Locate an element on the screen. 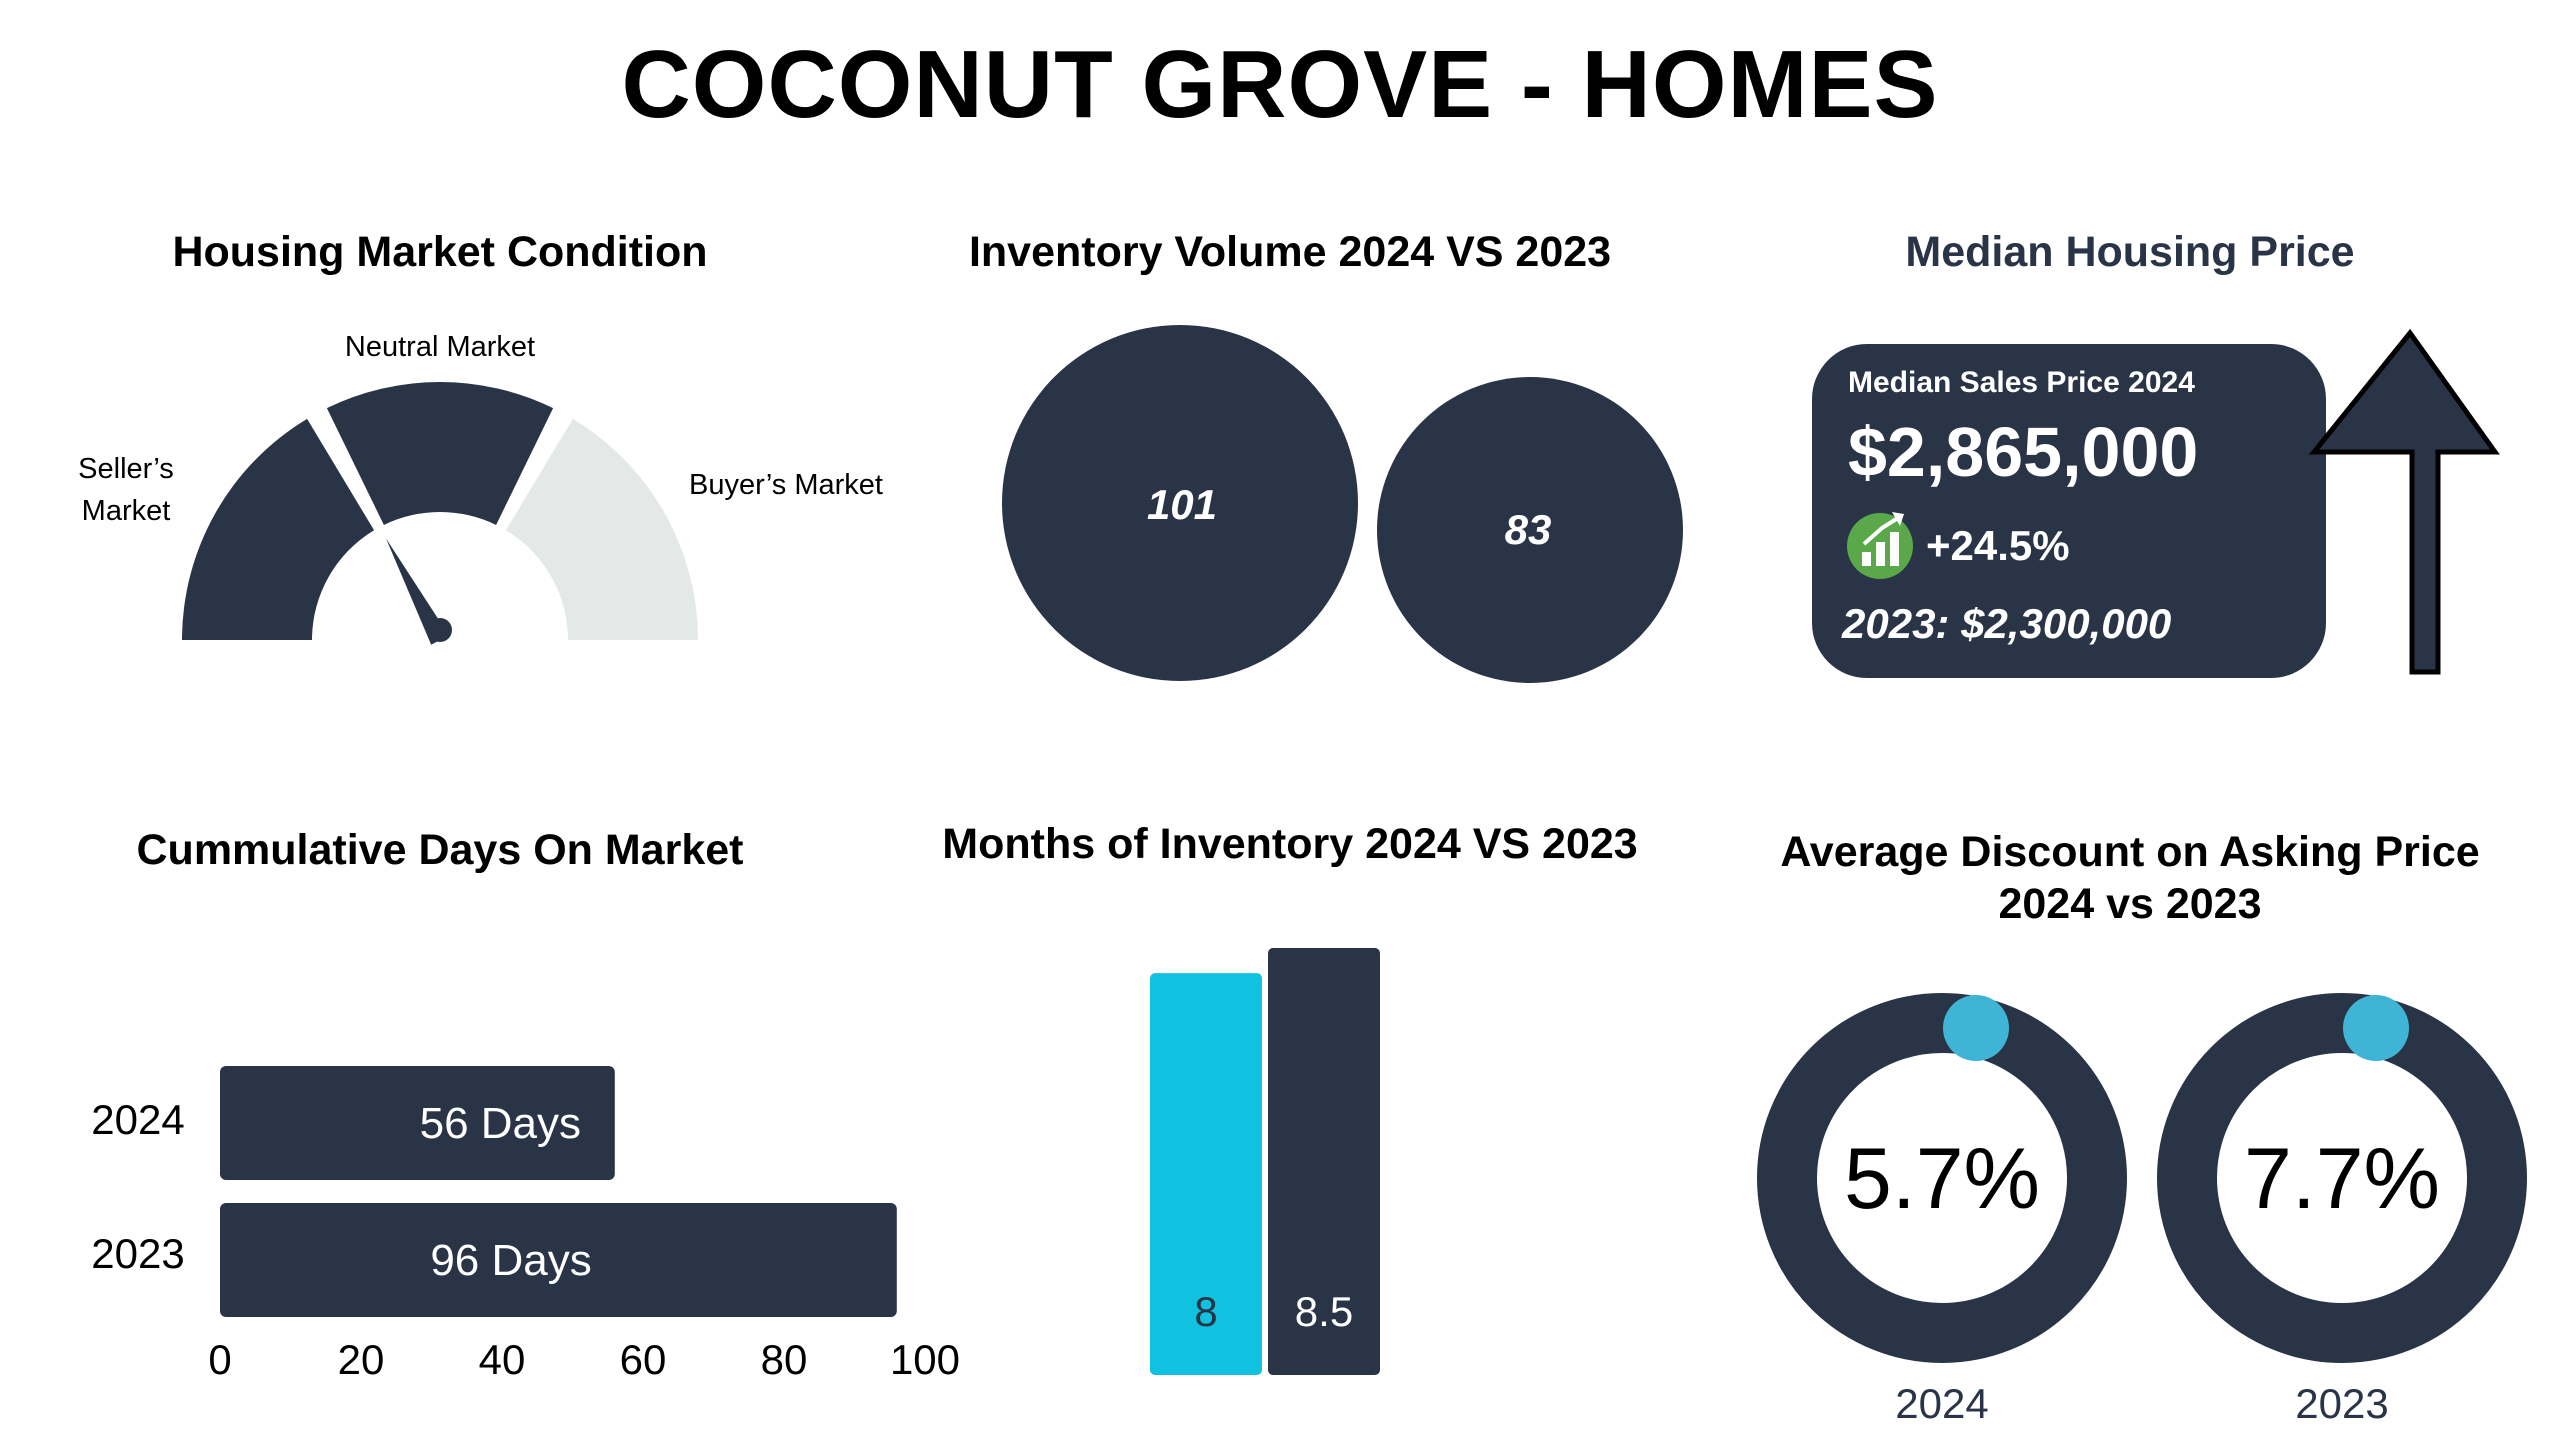  bubble-2024 is located at coordinates (1180, 503).